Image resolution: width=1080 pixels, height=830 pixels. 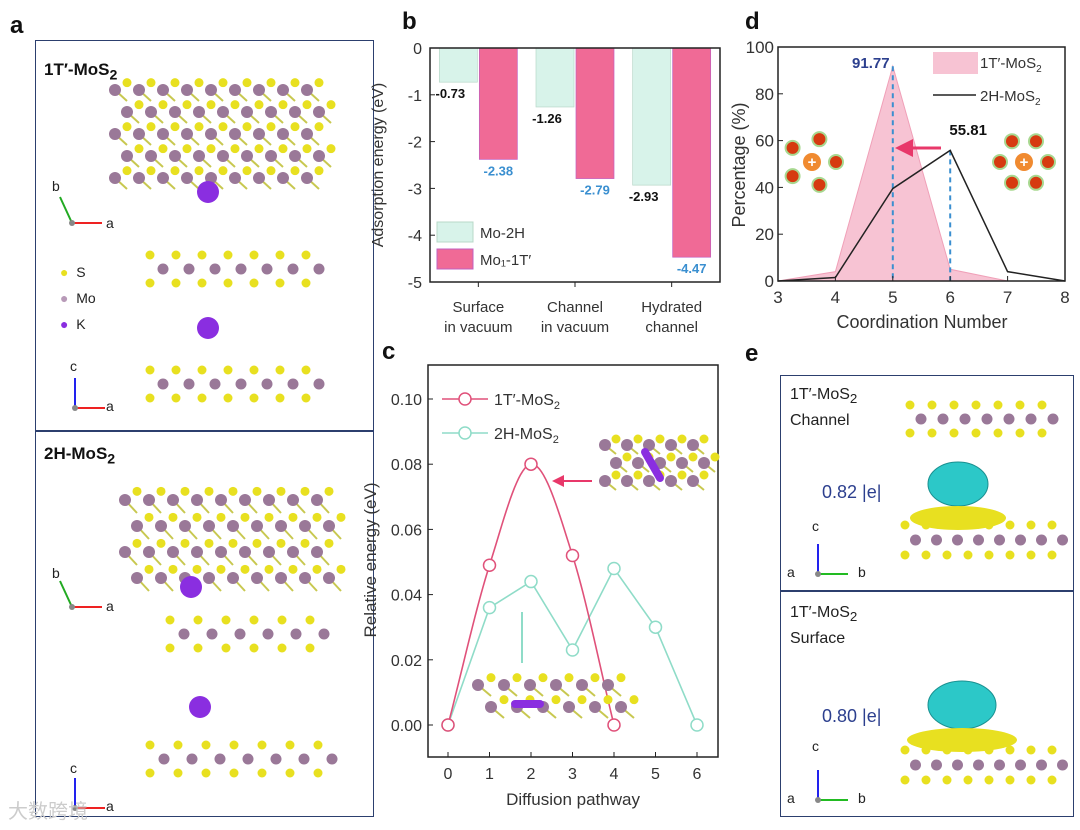 What do you see at coordinates (66, 594) in the screenshot?
I see `axis-triad-ba-vertical` at bounding box center [66, 594].